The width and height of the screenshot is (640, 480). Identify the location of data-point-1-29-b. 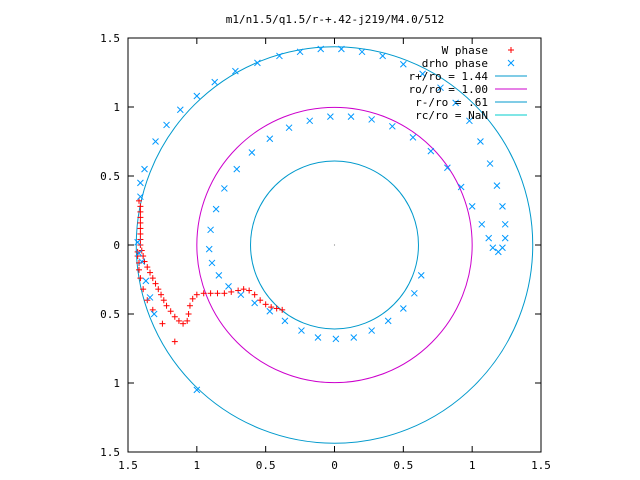
(493, 248).